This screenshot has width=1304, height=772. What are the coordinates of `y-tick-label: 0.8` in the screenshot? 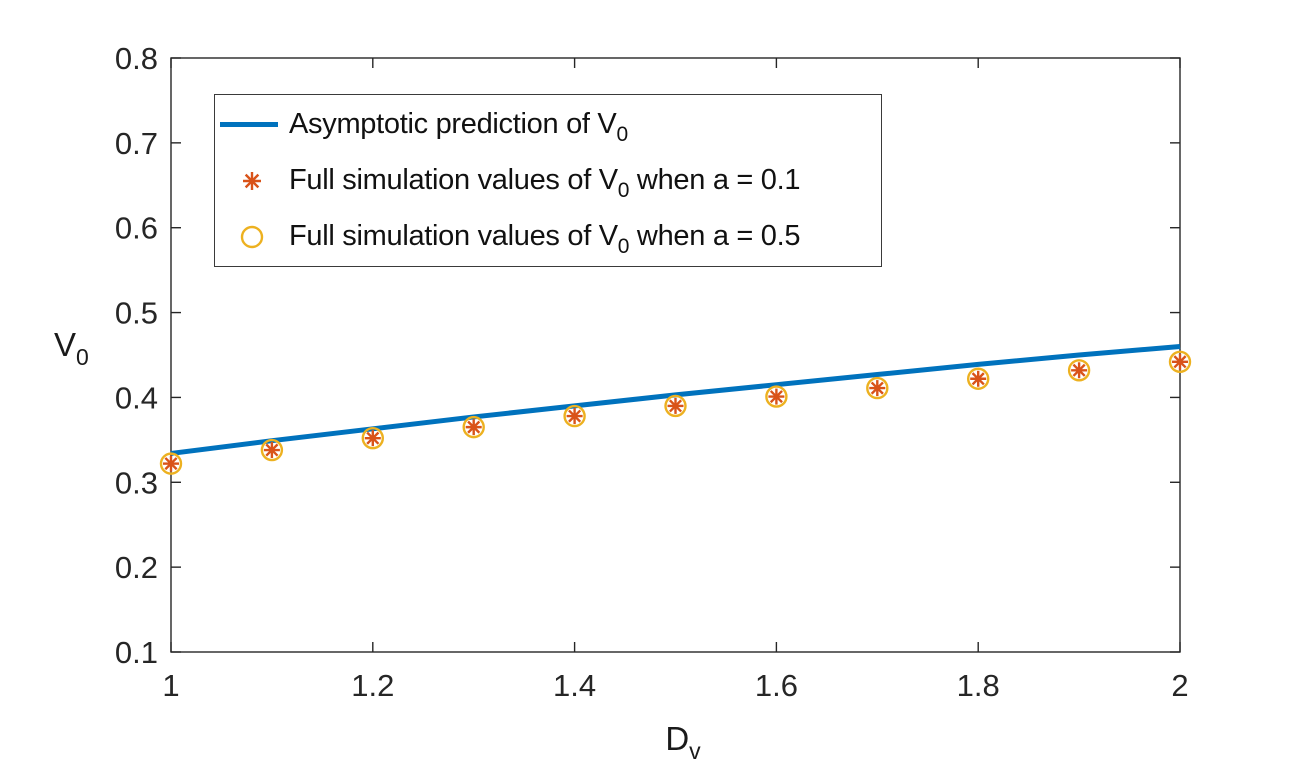 It's located at (136, 58).